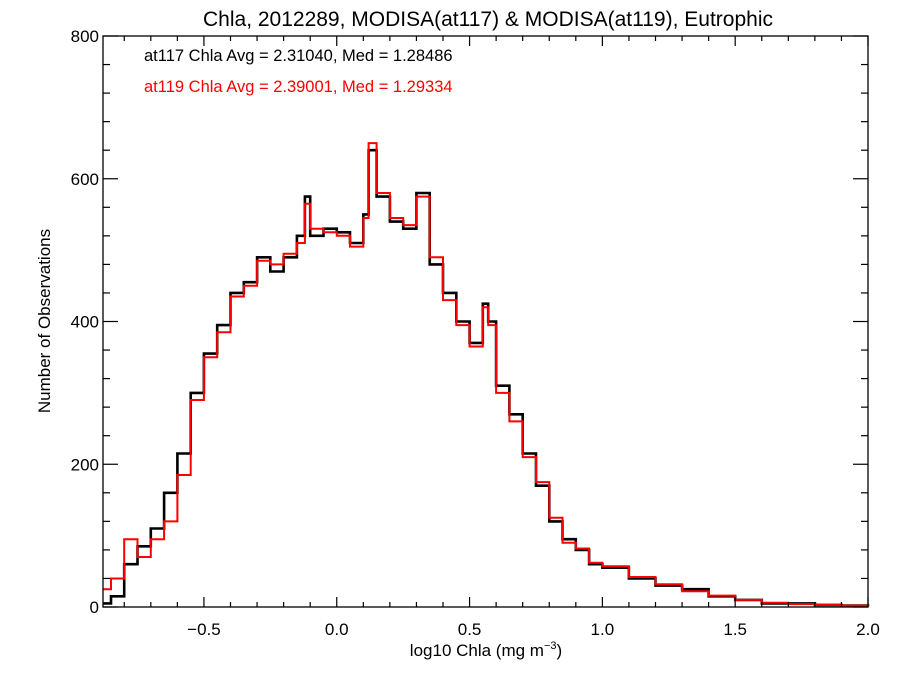 The height and width of the screenshot is (675, 900). I want to click on x-tick-label: −0.5, so click(204, 629).